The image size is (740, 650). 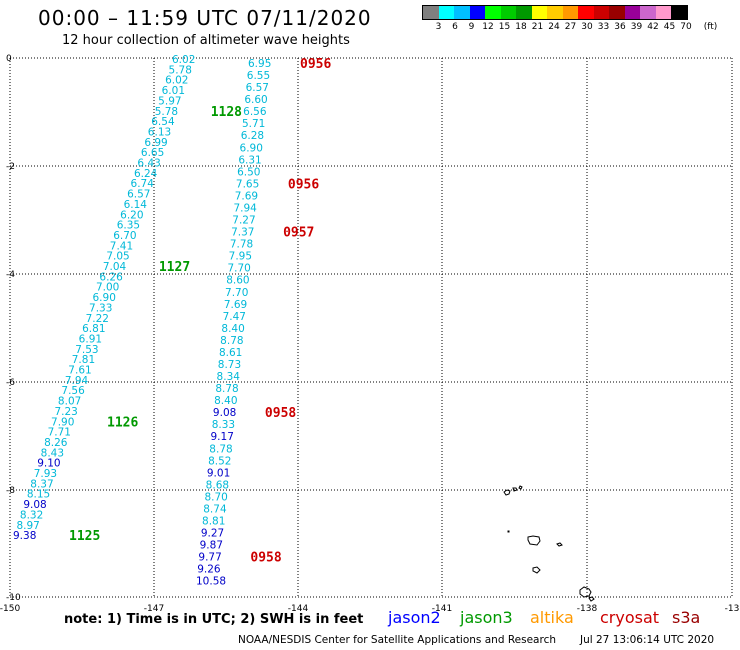 I want to click on legend-tick-label: 45, so click(x=669, y=27).